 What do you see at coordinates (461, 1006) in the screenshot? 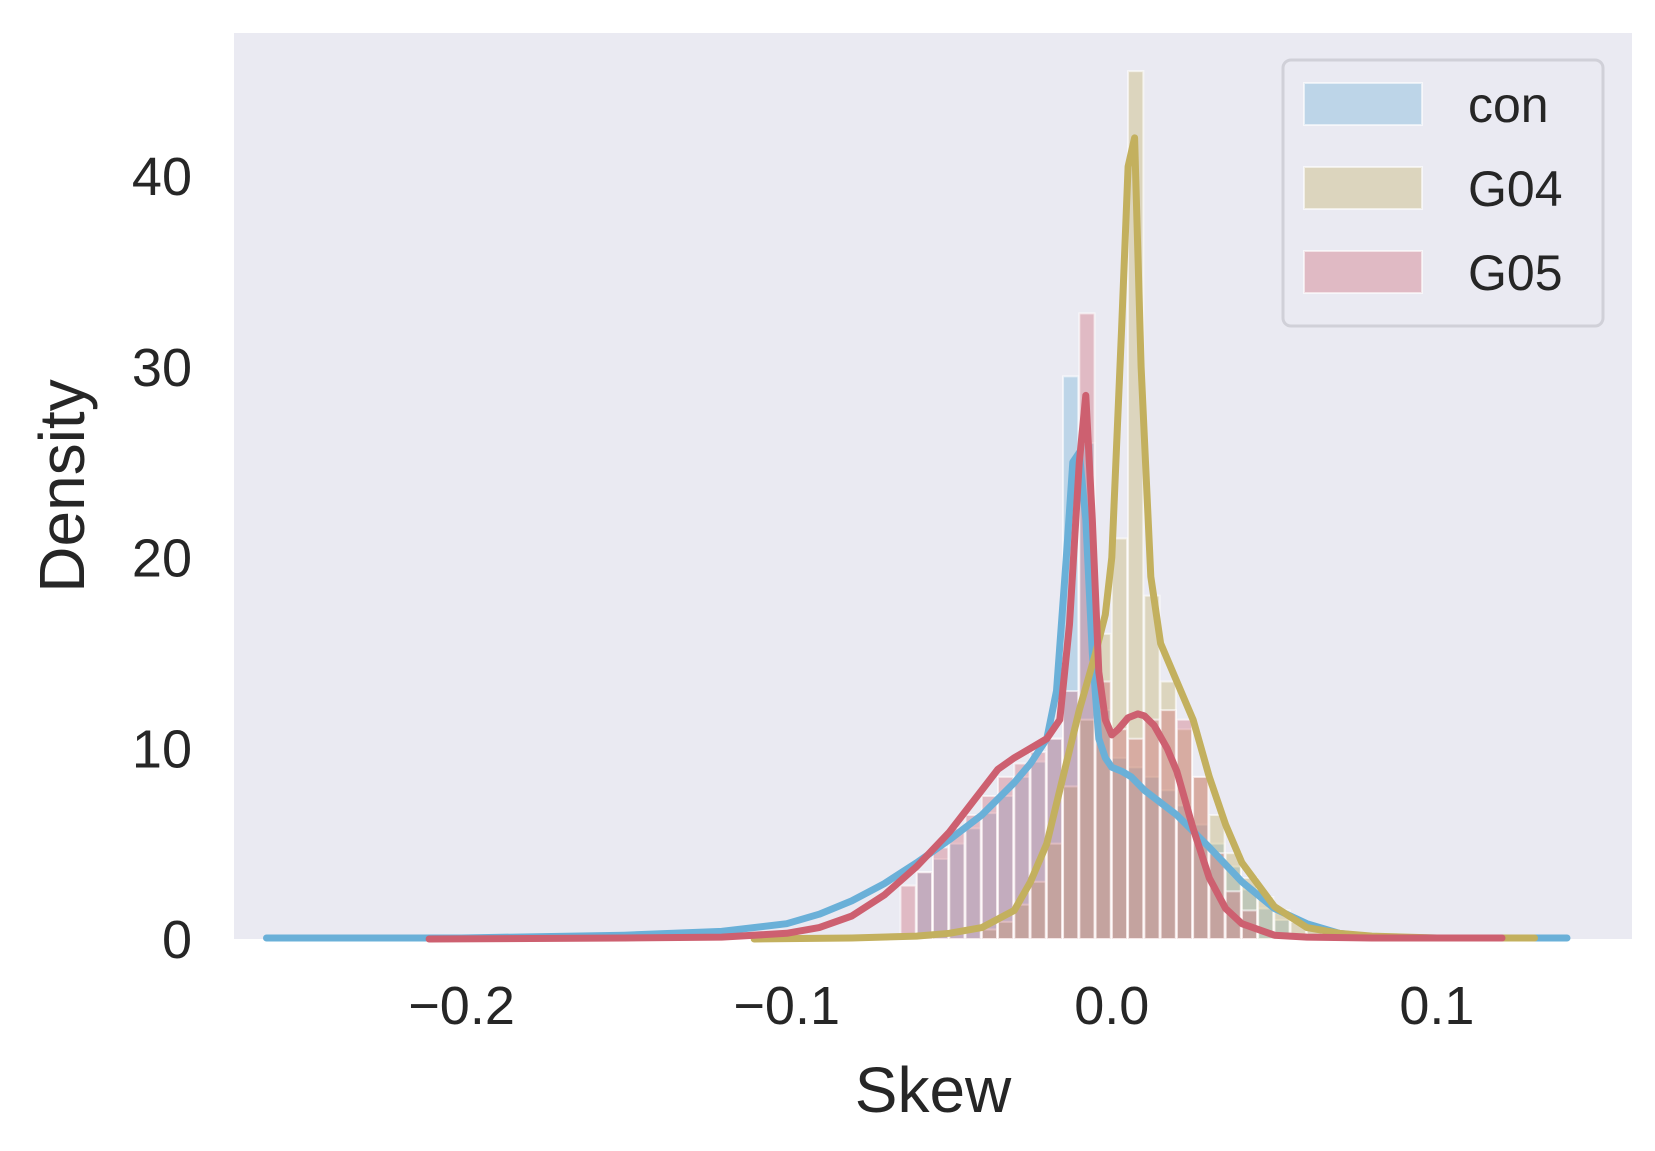
I see `x-tick-label: −0.2` at bounding box center [461, 1006].